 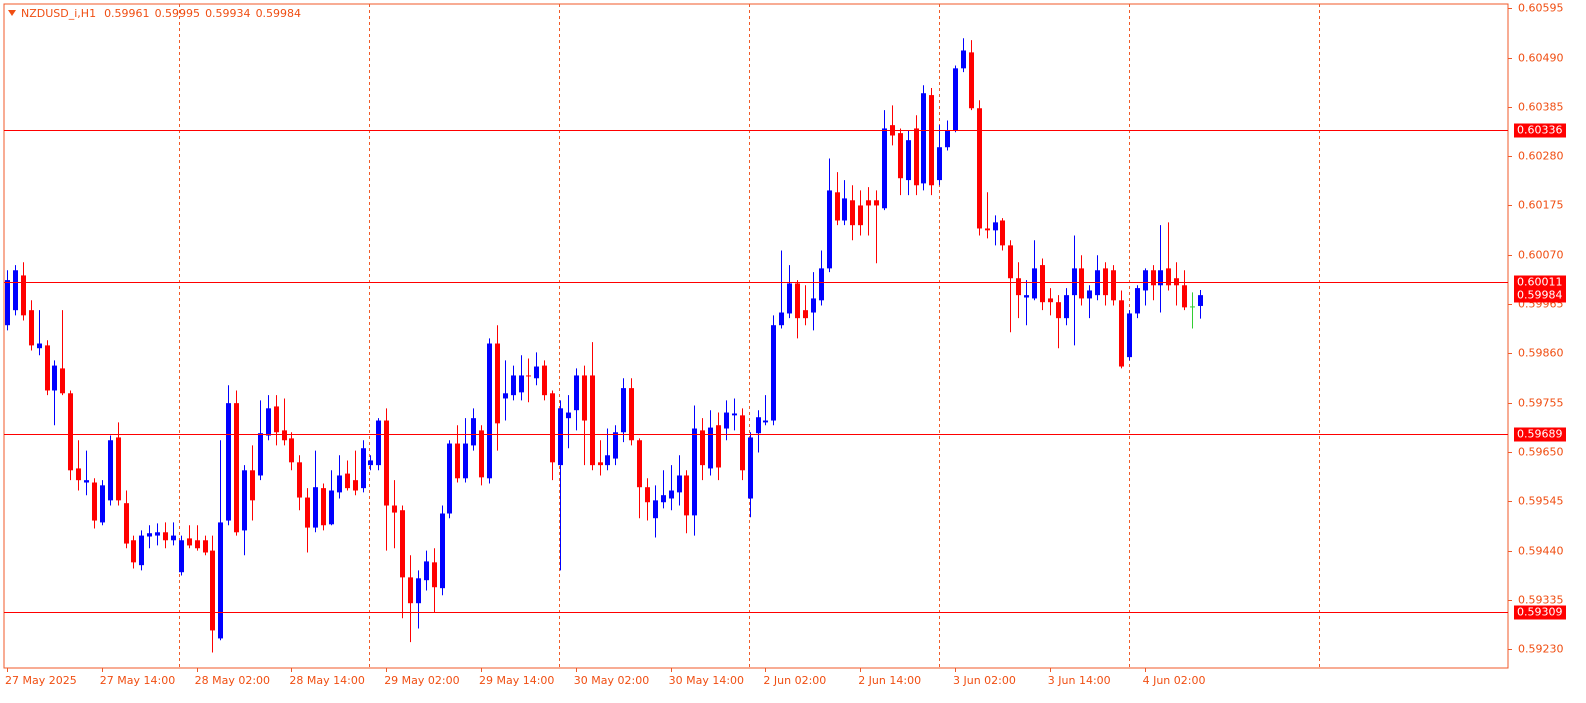 I want to click on level-label: 0.60336, so click(x=1540, y=130).